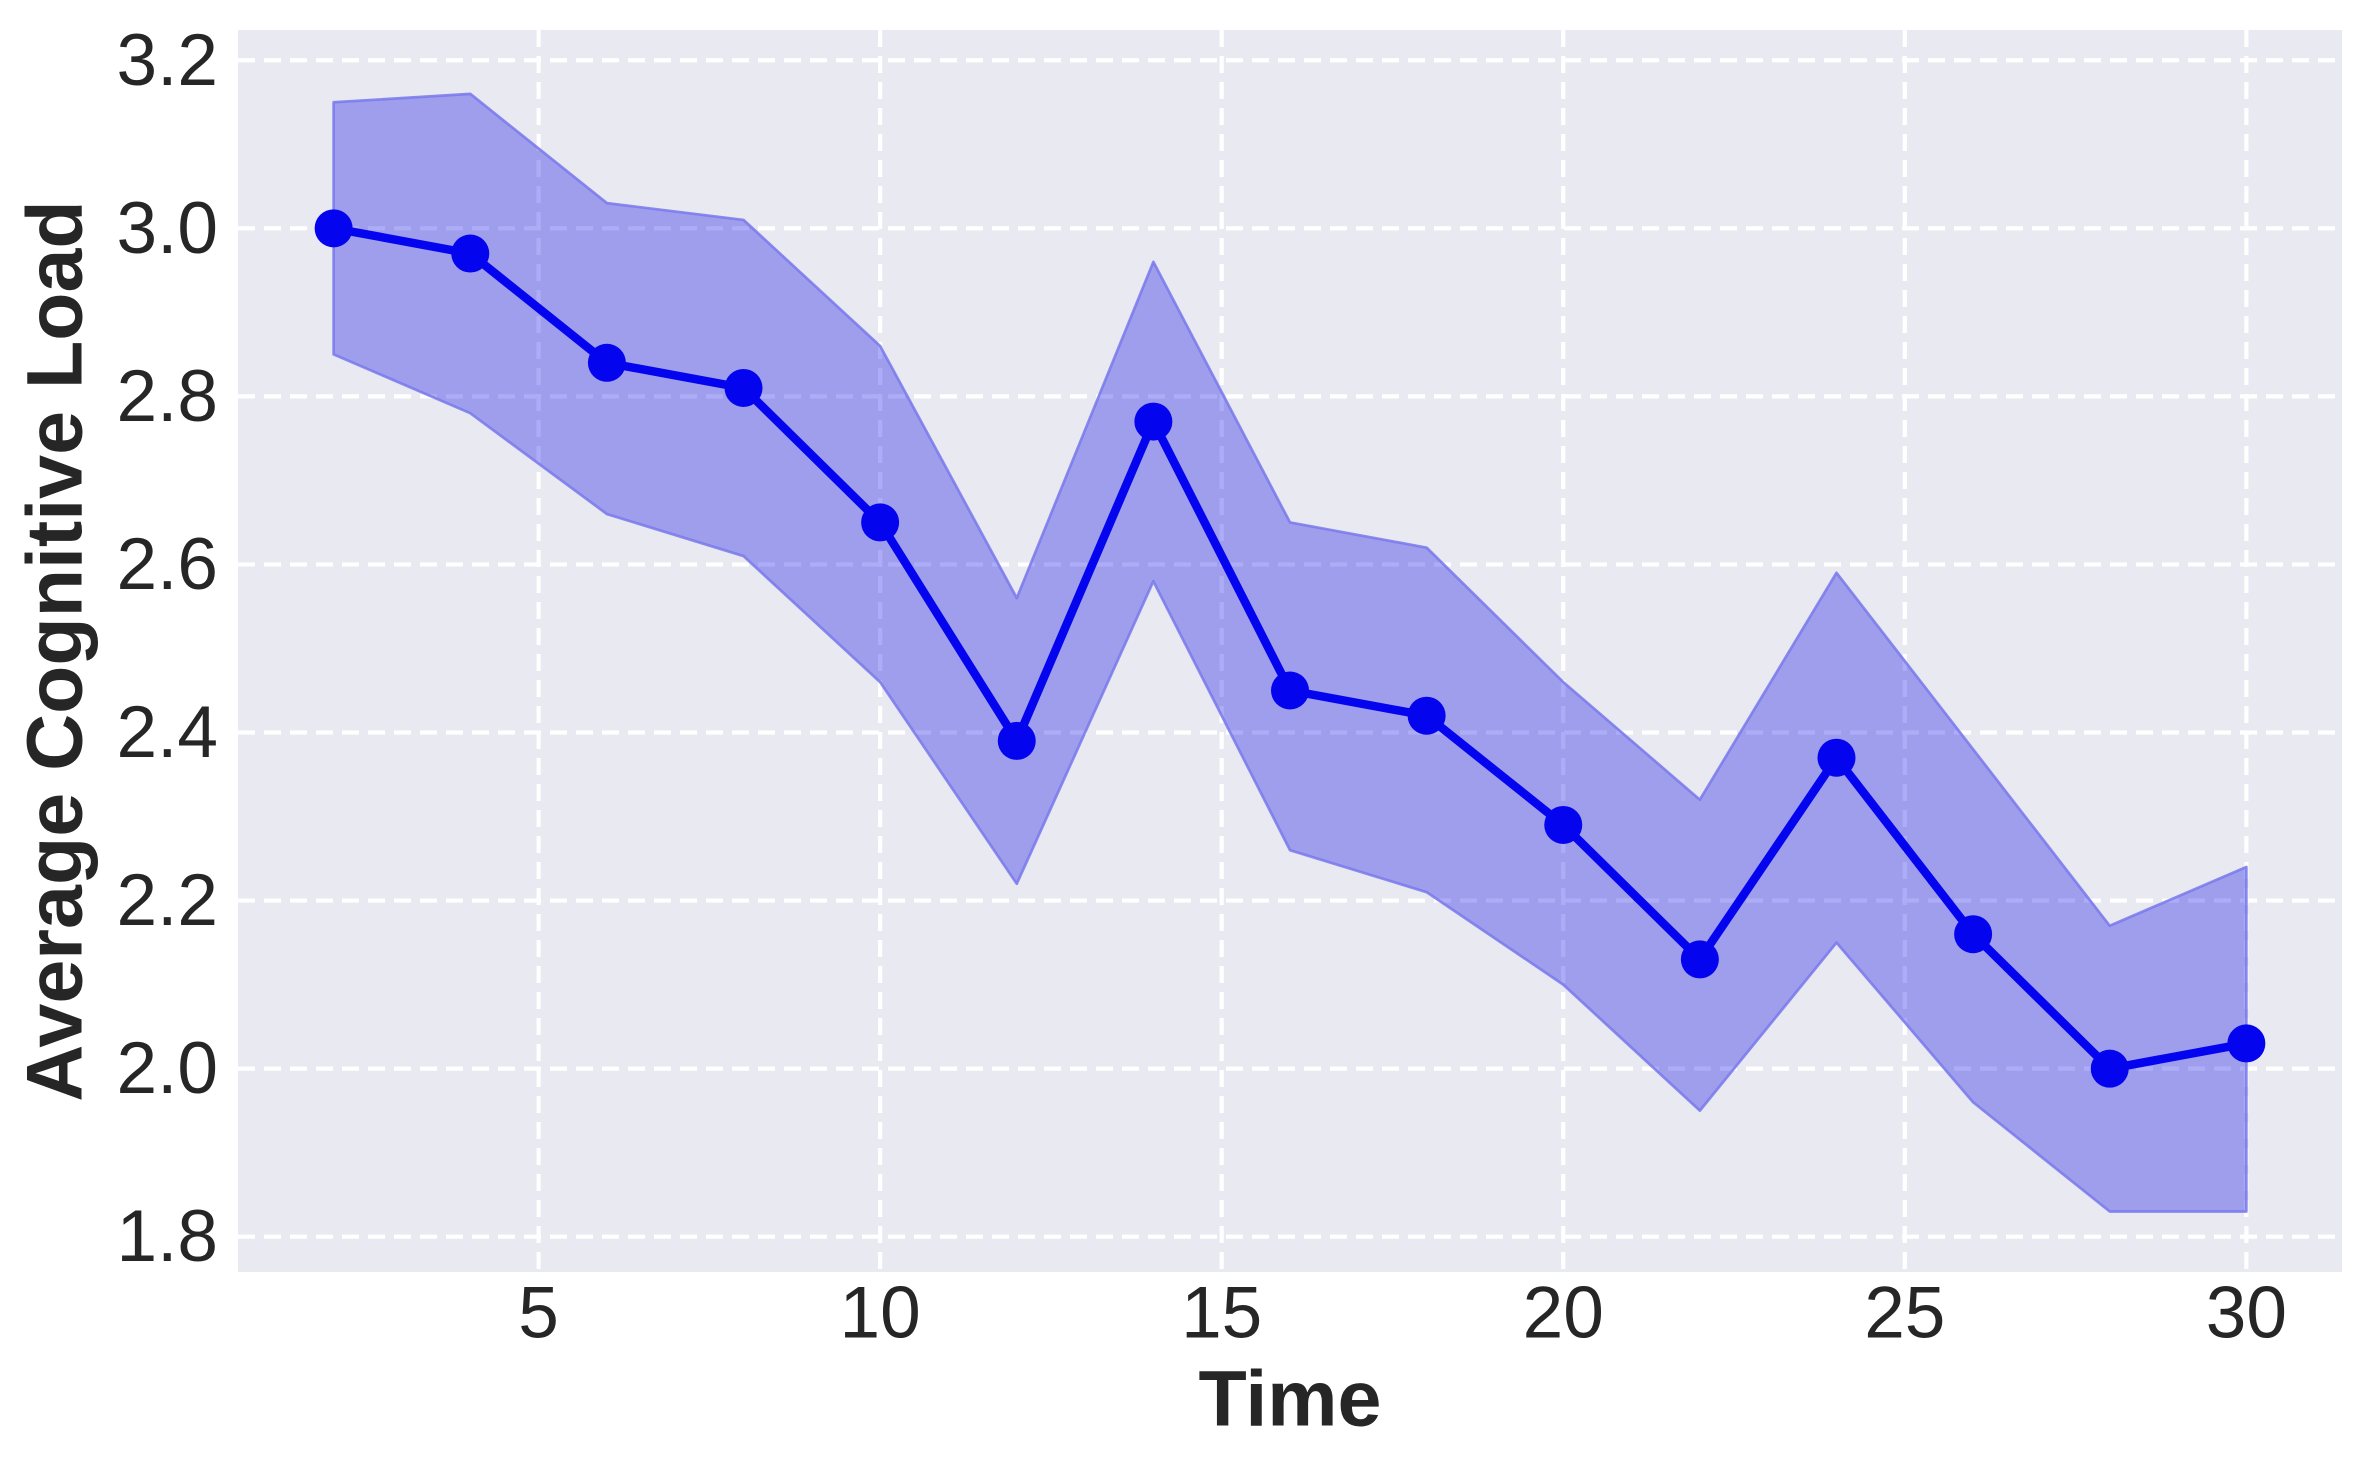 This screenshot has width=2372, height=1470. Describe the element at coordinates (1290, 1398) in the screenshot. I see `x-axis-label: Time` at that location.